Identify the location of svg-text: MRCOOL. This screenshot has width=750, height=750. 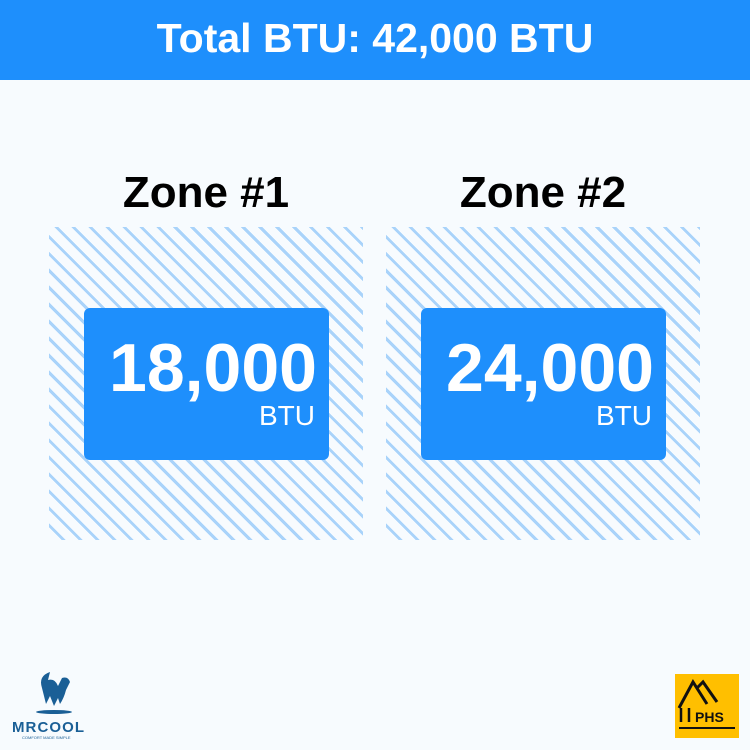
(48, 727).